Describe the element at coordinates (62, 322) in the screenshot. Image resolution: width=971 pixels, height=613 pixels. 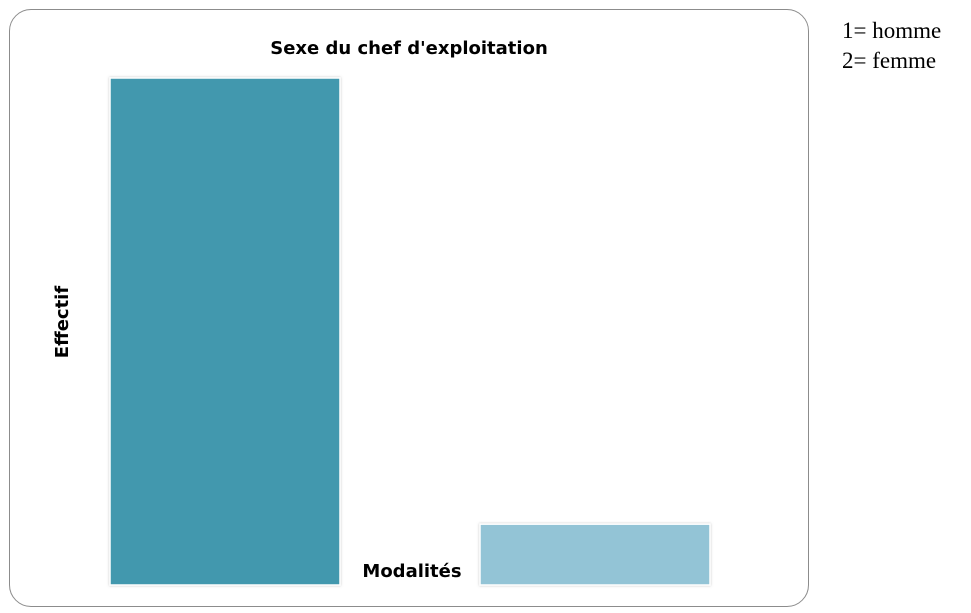
I see `y-axis-label: Effectif` at that location.